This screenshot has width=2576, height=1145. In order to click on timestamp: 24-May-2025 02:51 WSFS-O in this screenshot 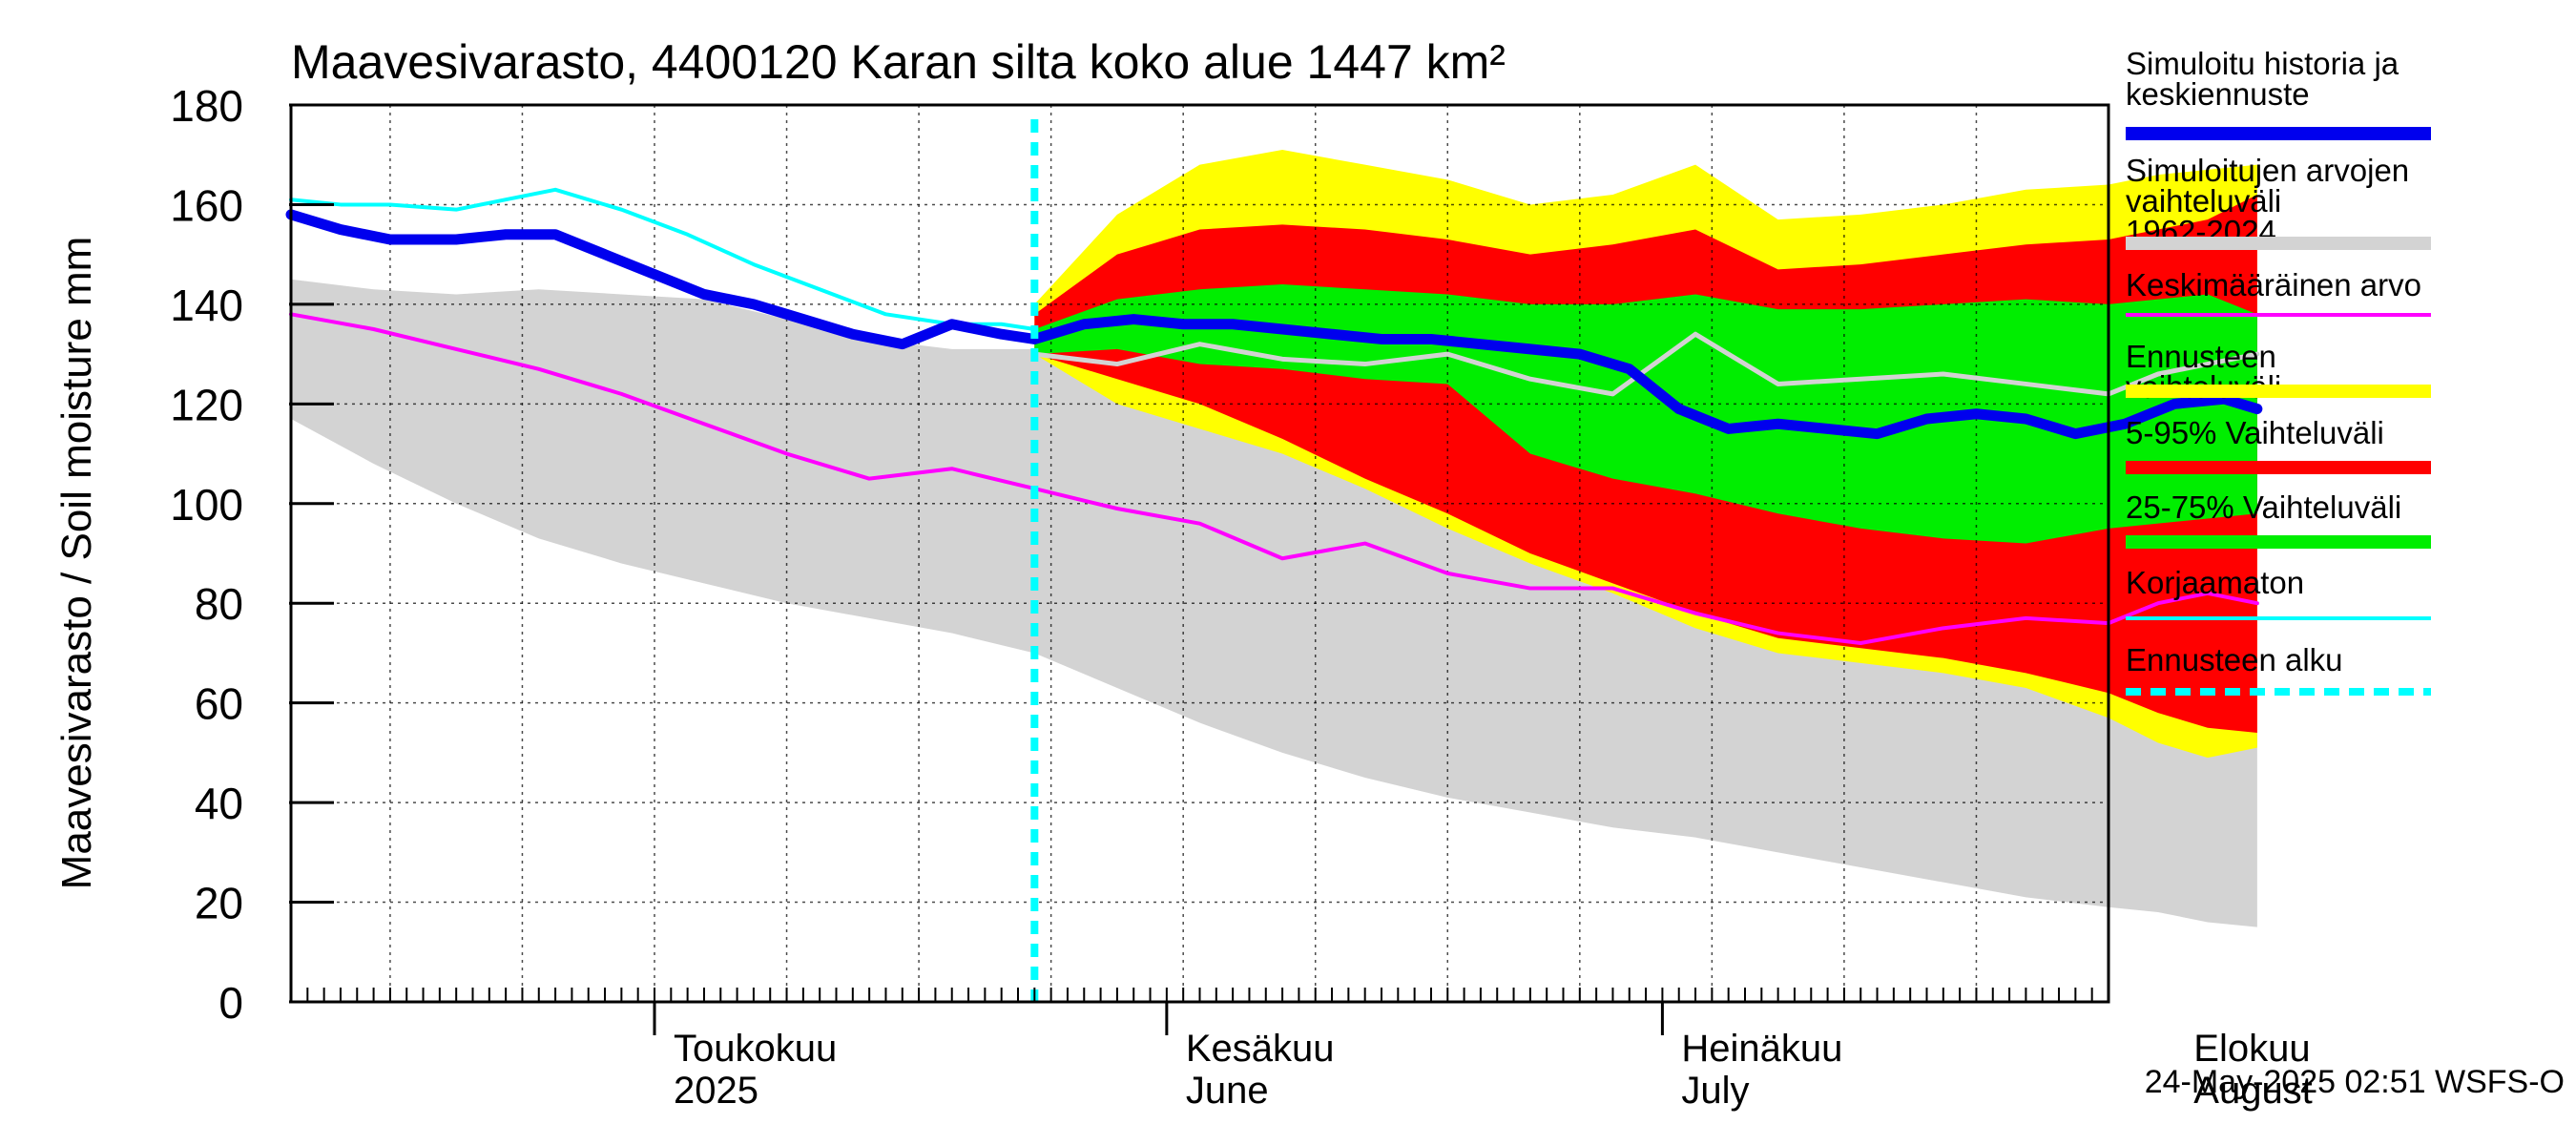, I will do `click(2355, 1082)`.